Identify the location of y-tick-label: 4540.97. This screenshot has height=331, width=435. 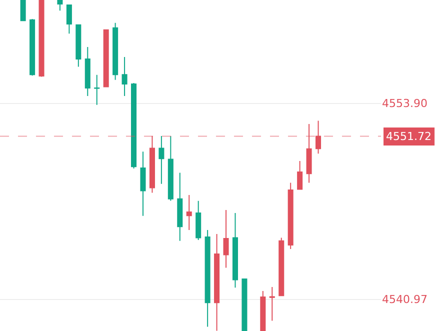
(405, 299).